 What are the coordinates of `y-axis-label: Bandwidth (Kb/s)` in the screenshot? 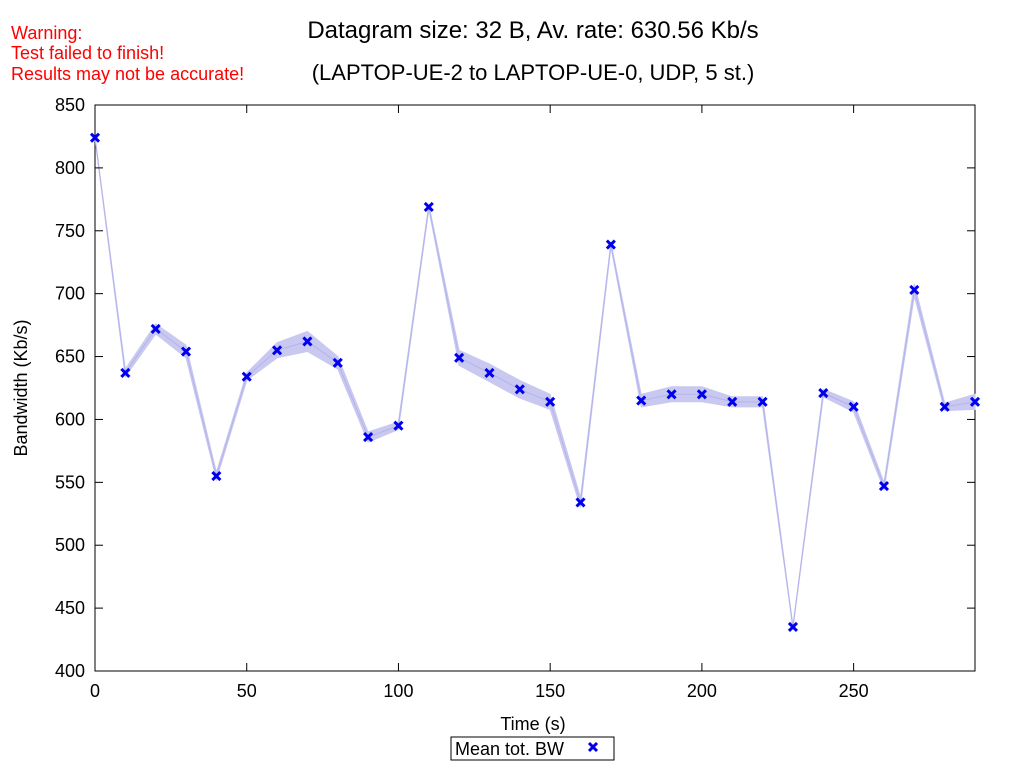 It's located at (21, 387).